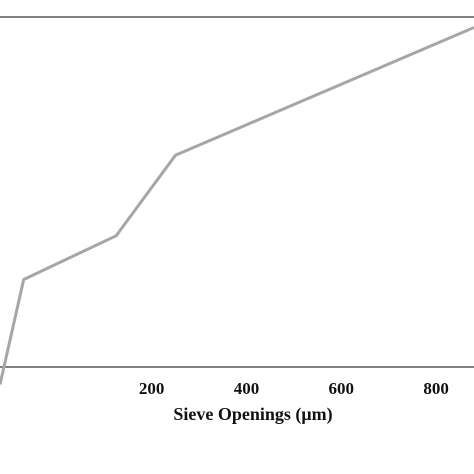 The height and width of the screenshot is (474, 474). Describe the element at coordinates (252, 414) in the screenshot. I see `x-axis-title: Sieve Openings (μm)` at that location.